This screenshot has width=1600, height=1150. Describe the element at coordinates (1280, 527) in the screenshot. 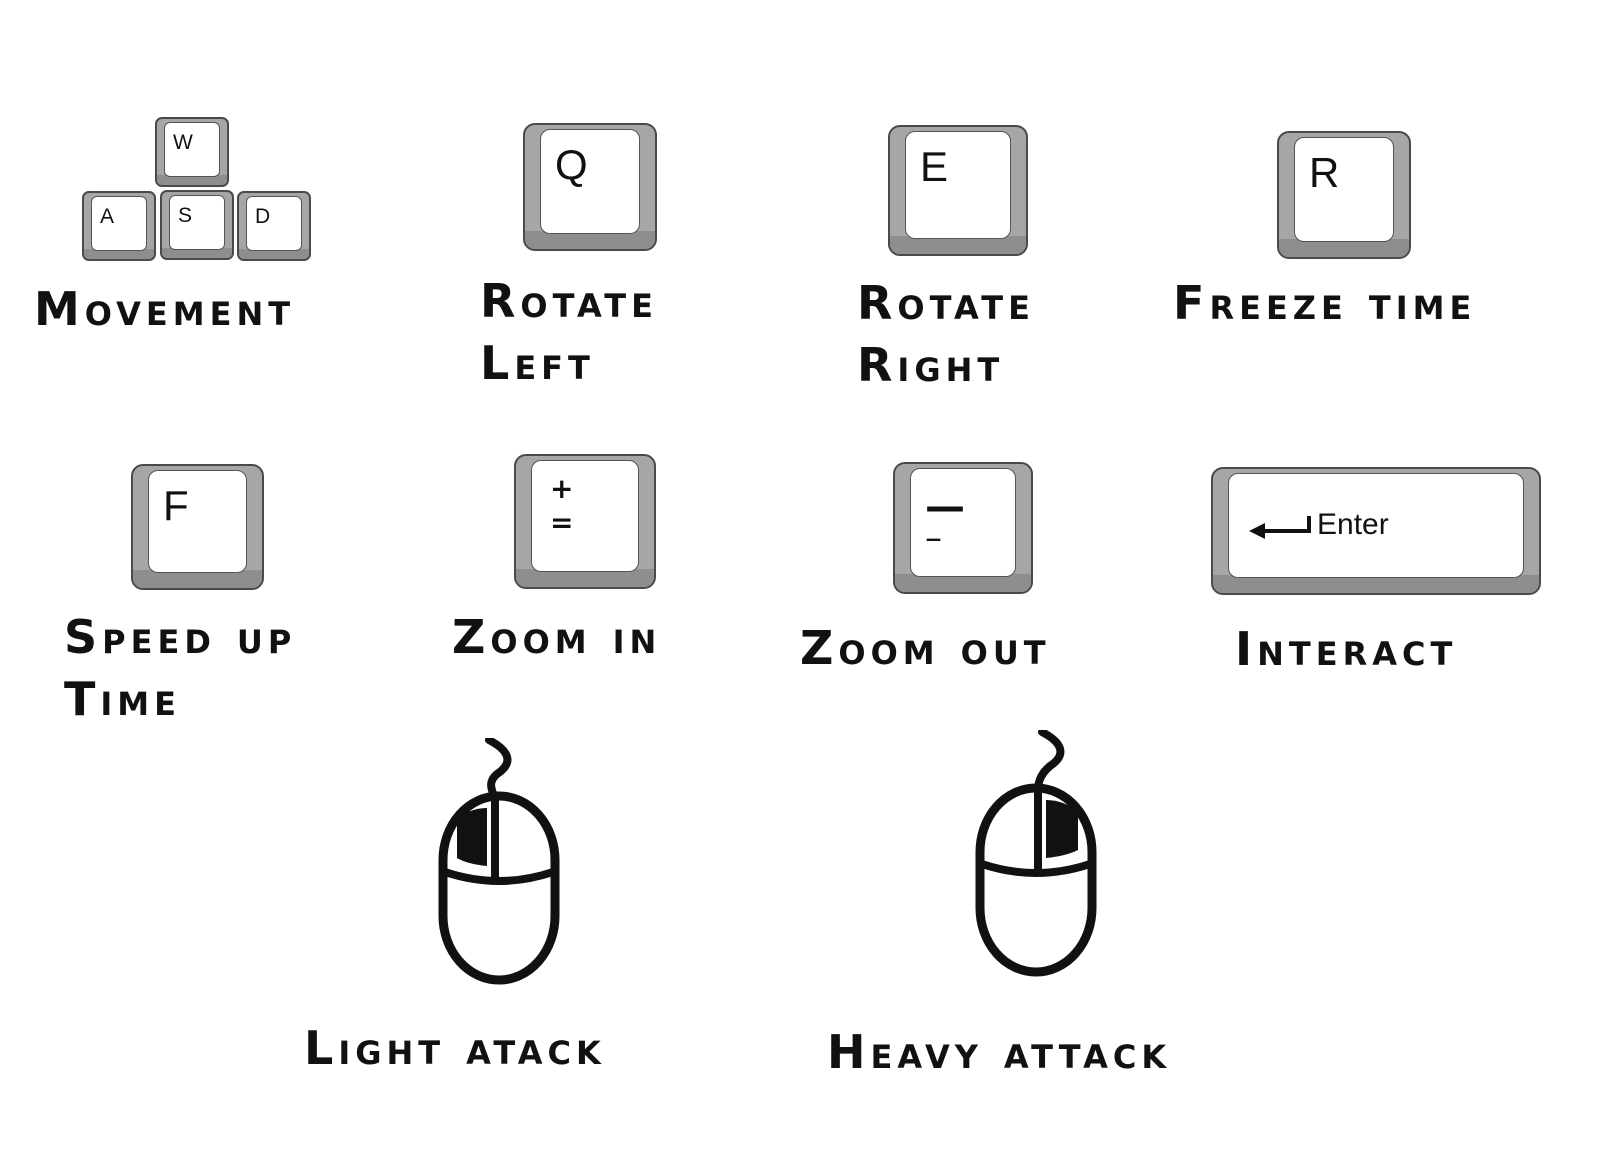

I see `return-arrow-icon` at that location.